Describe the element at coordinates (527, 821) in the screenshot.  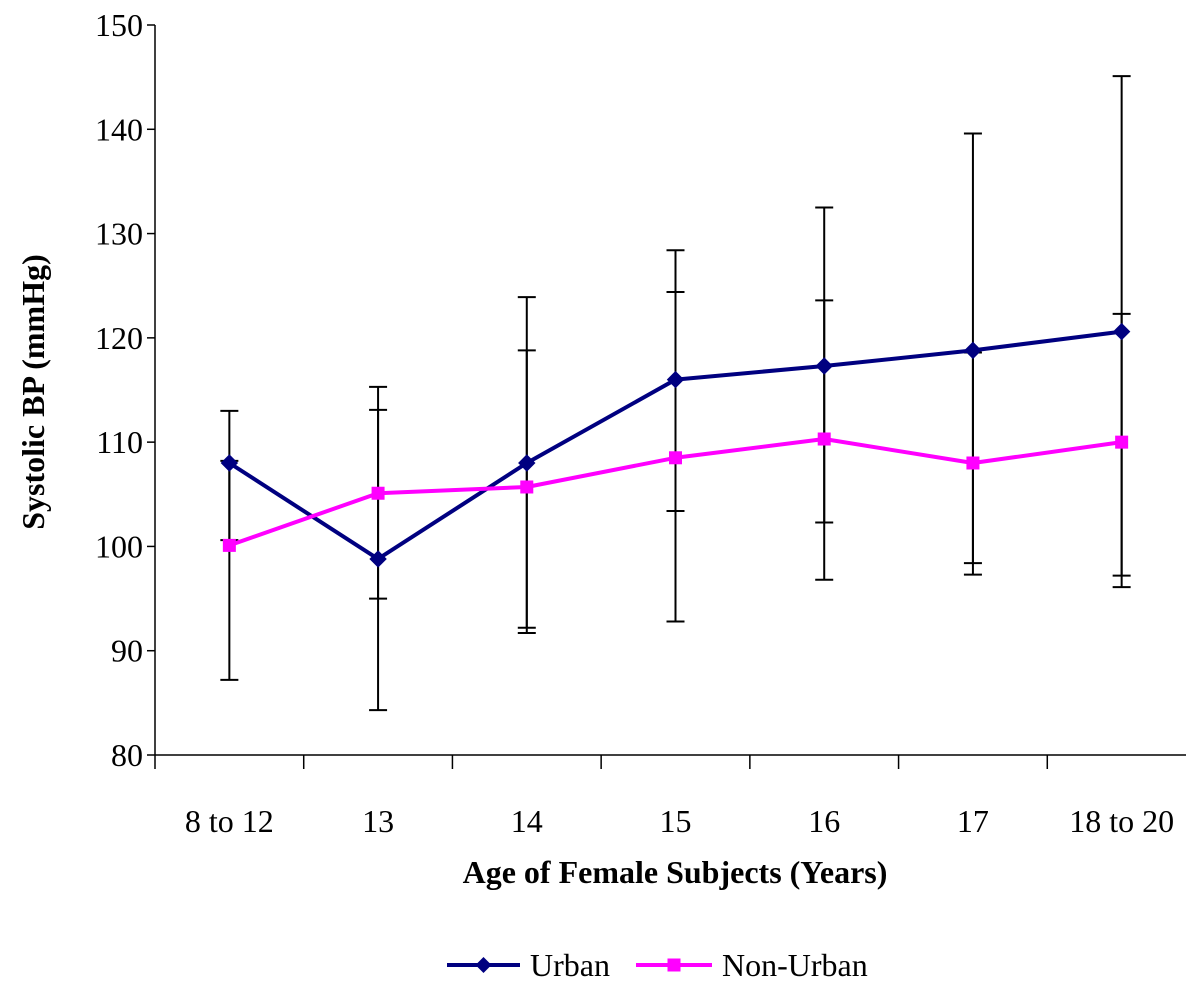
I see `x-tick-label: 14` at that location.